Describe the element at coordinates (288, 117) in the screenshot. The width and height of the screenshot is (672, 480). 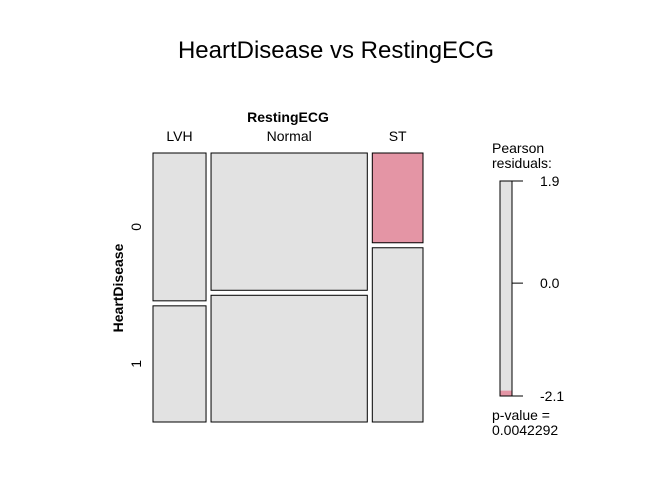
I see `column-variable-label: RestingECG` at that location.